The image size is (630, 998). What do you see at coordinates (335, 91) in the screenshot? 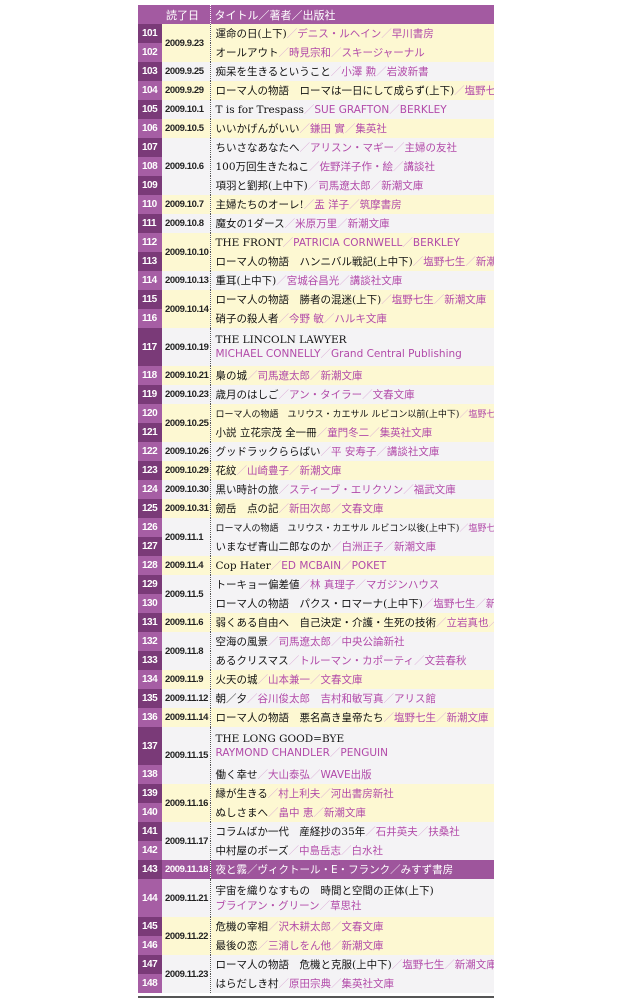
I see `book-title: ローマ人の物語 ローマは一日にして成らず(上下)` at bounding box center [335, 91].